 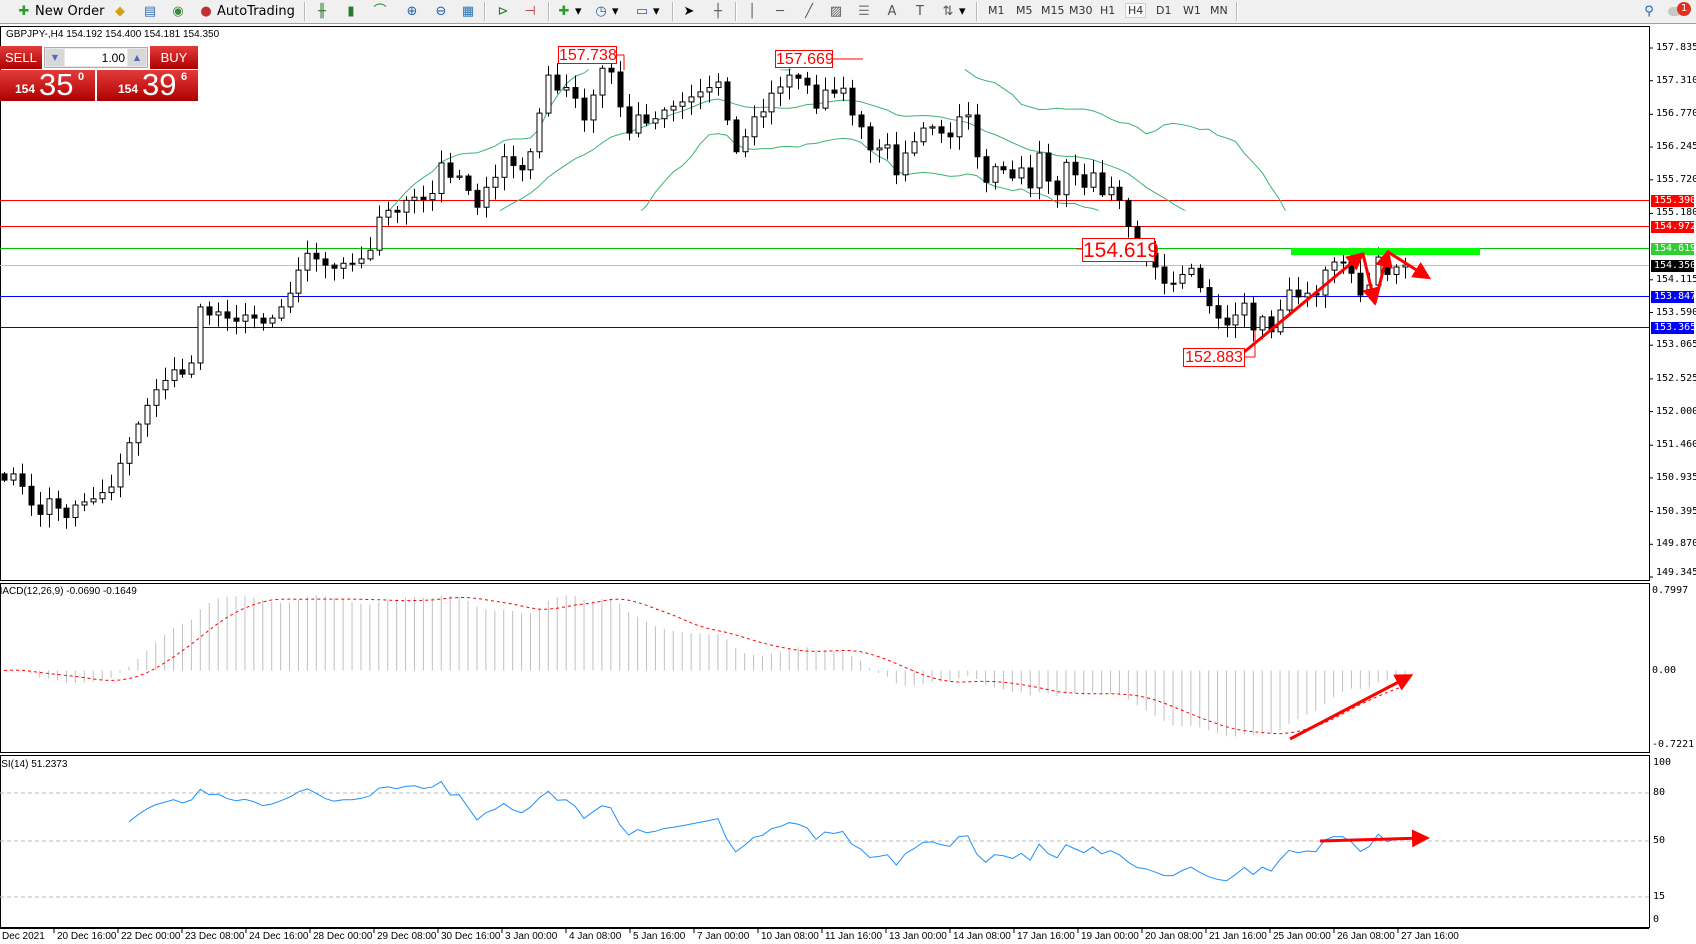 What do you see at coordinates (605, 11) in the screenshot?
I see `periods-button: ◷ ▾` at bounding box center [605, 11].